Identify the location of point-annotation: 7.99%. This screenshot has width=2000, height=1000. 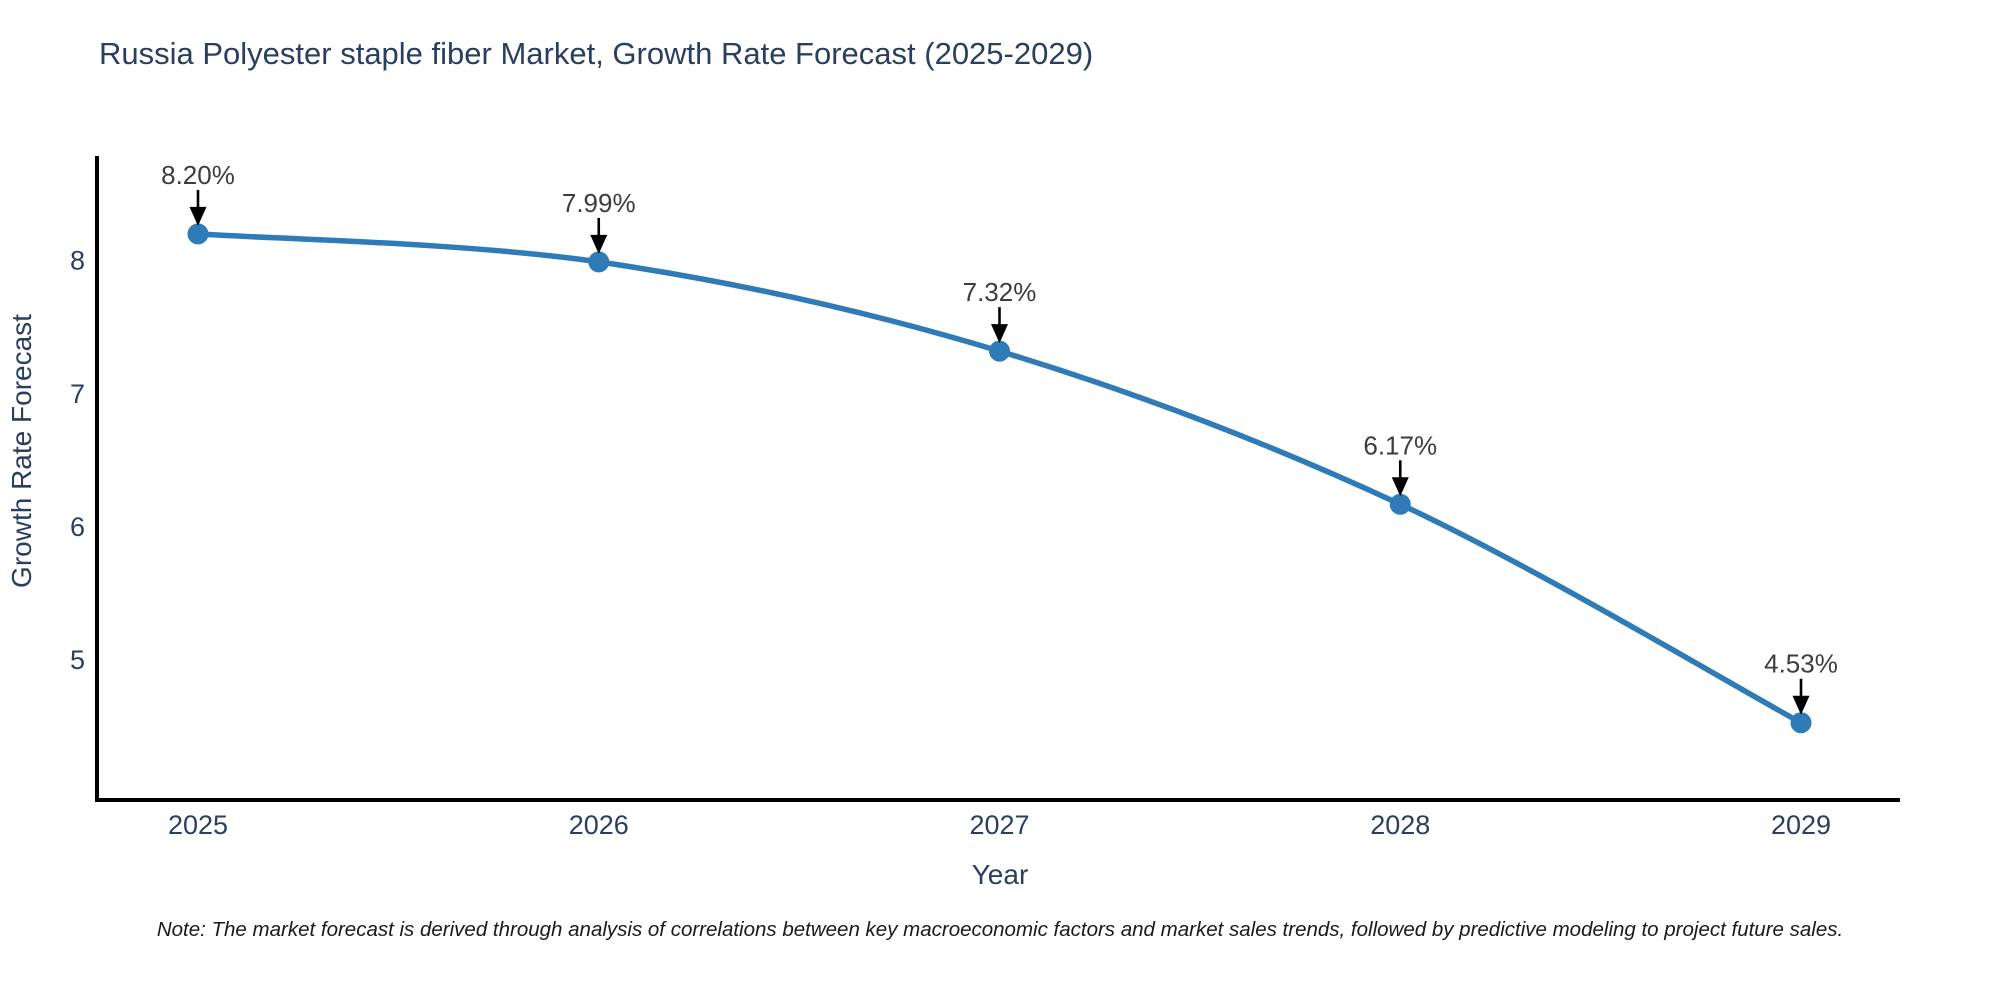
(599, 203).